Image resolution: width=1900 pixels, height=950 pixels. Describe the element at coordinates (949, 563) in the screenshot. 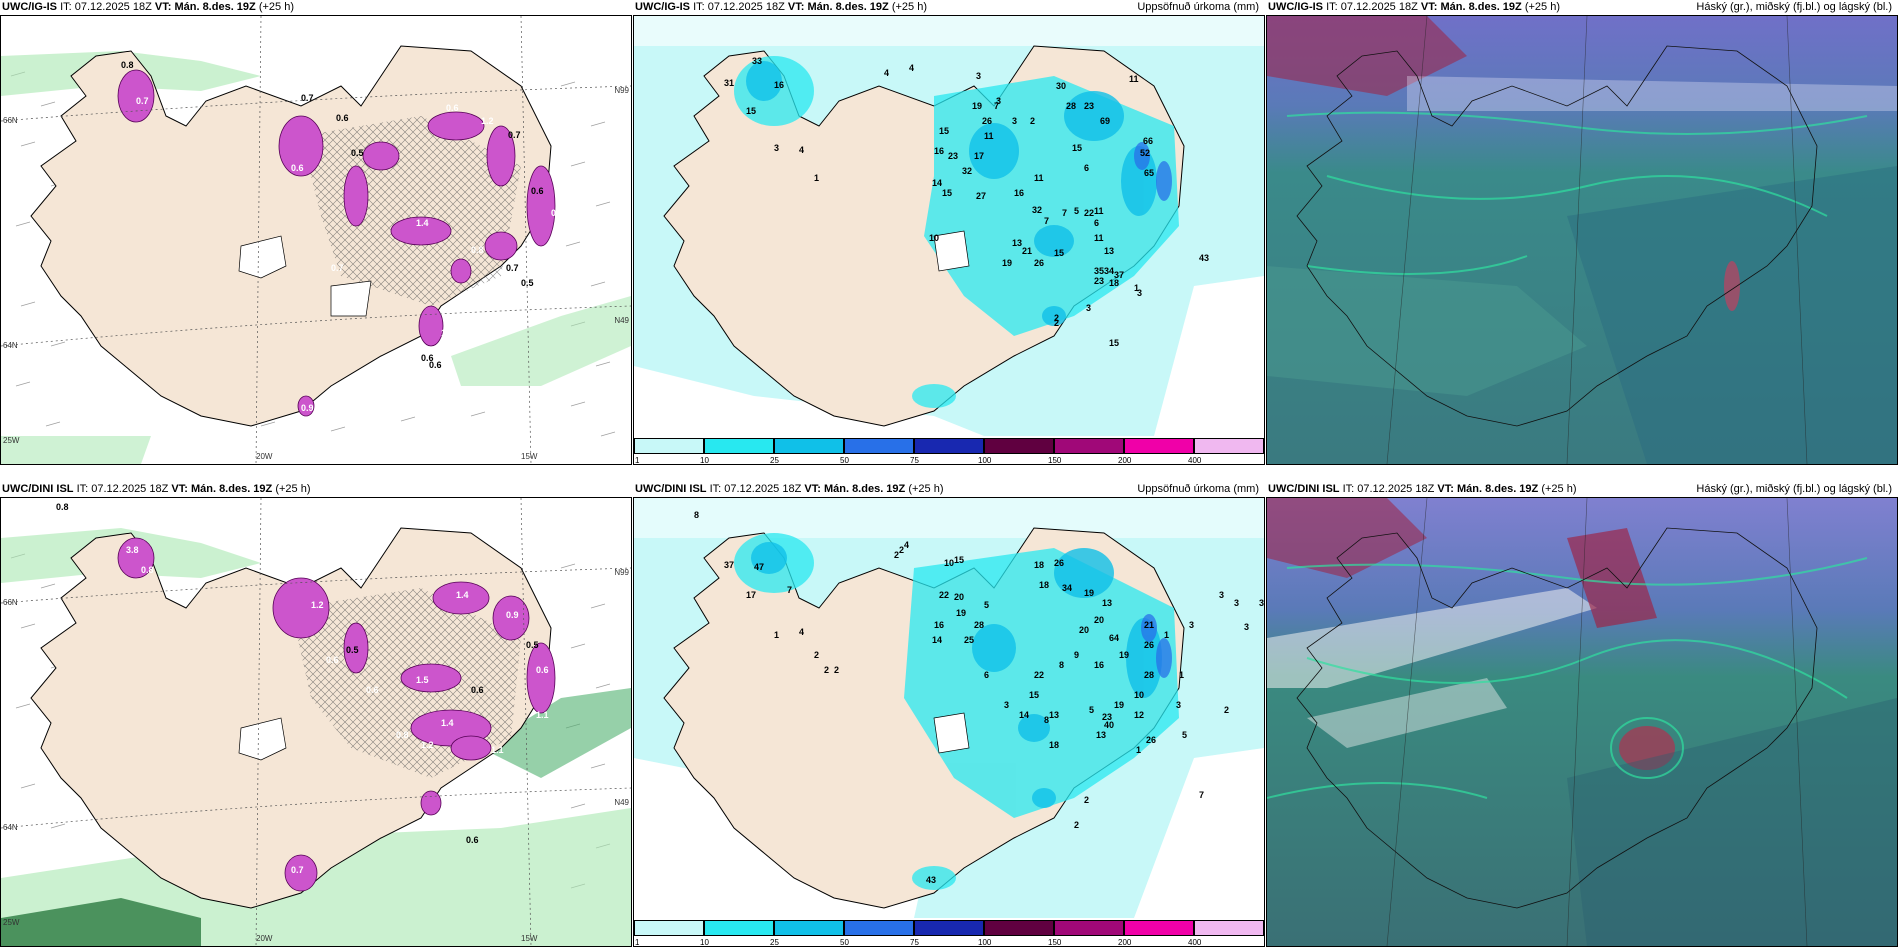

I see `accum-value-label: 10` at that location.